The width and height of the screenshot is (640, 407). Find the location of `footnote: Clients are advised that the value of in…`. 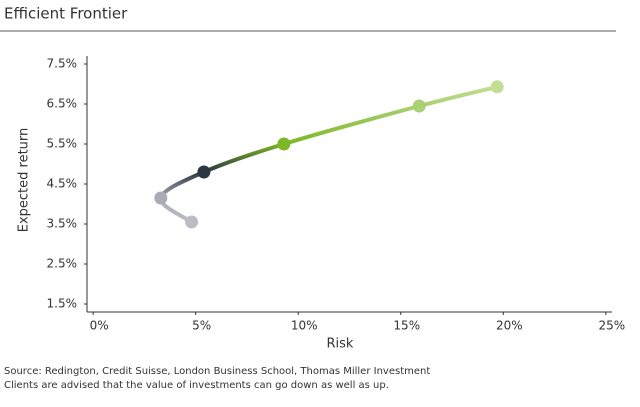

footnote: Clients are advised that the value of in… is located at coordinates (196, 385).